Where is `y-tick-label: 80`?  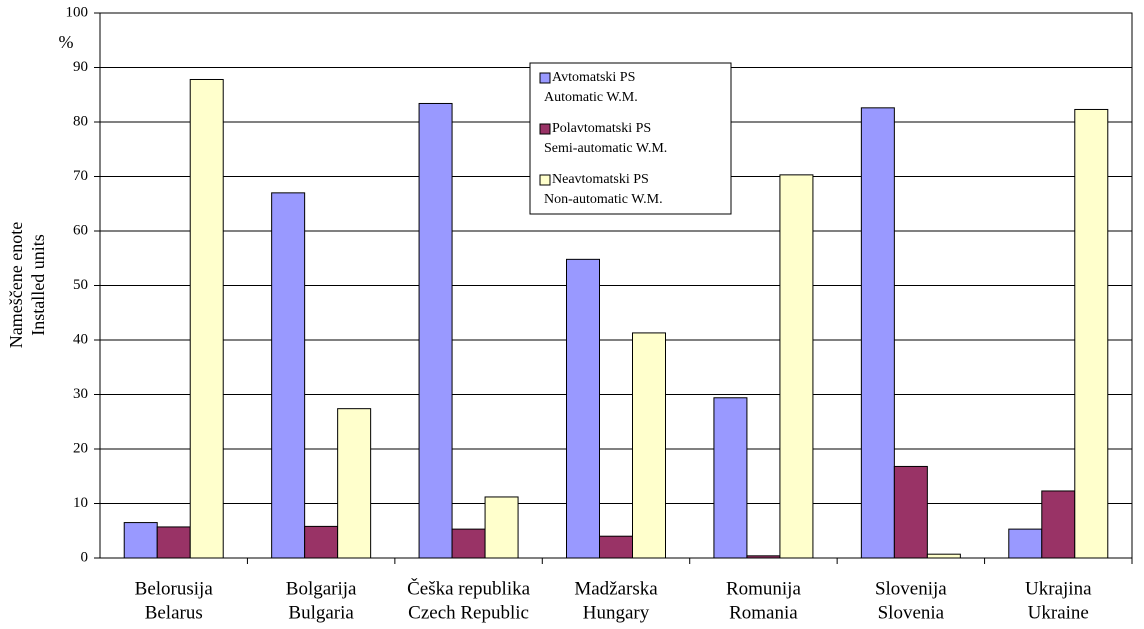 y-tick-label: 80 is located at coordinates (80, 121).